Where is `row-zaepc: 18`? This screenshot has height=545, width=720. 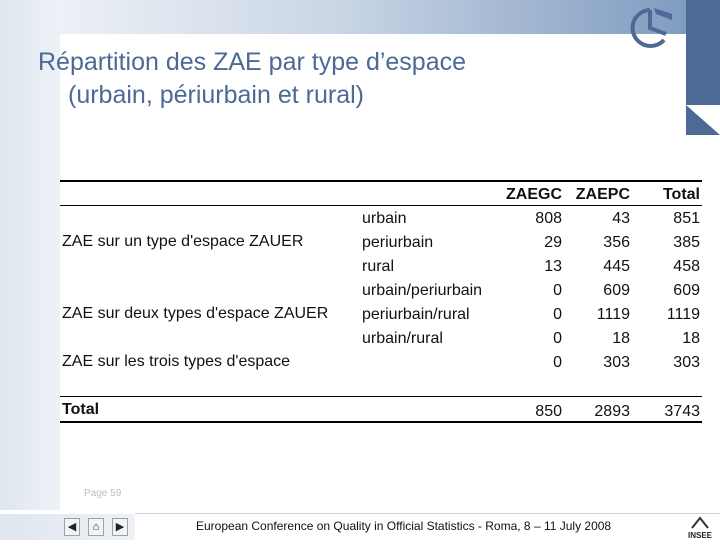 row-zaepc: 18 is located at coordinates (621, 338).